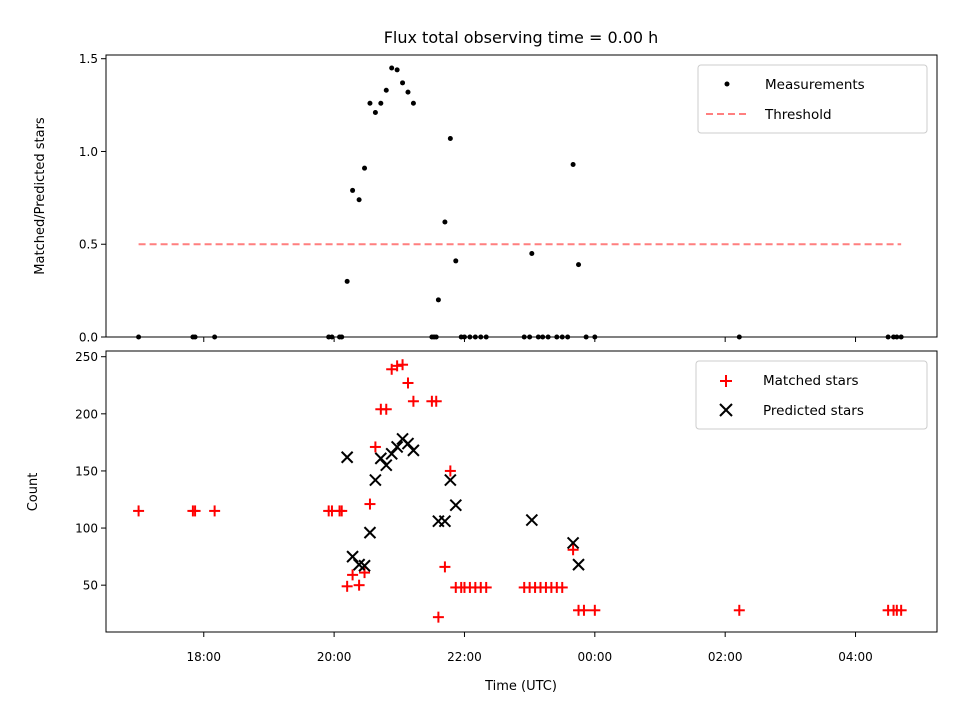 This screenshot has height=720, width=960. What do you see at coordinates (855, 657) in the screenshot?
I see `x-tick-label: 04:00` at bounding box center [855, 657].